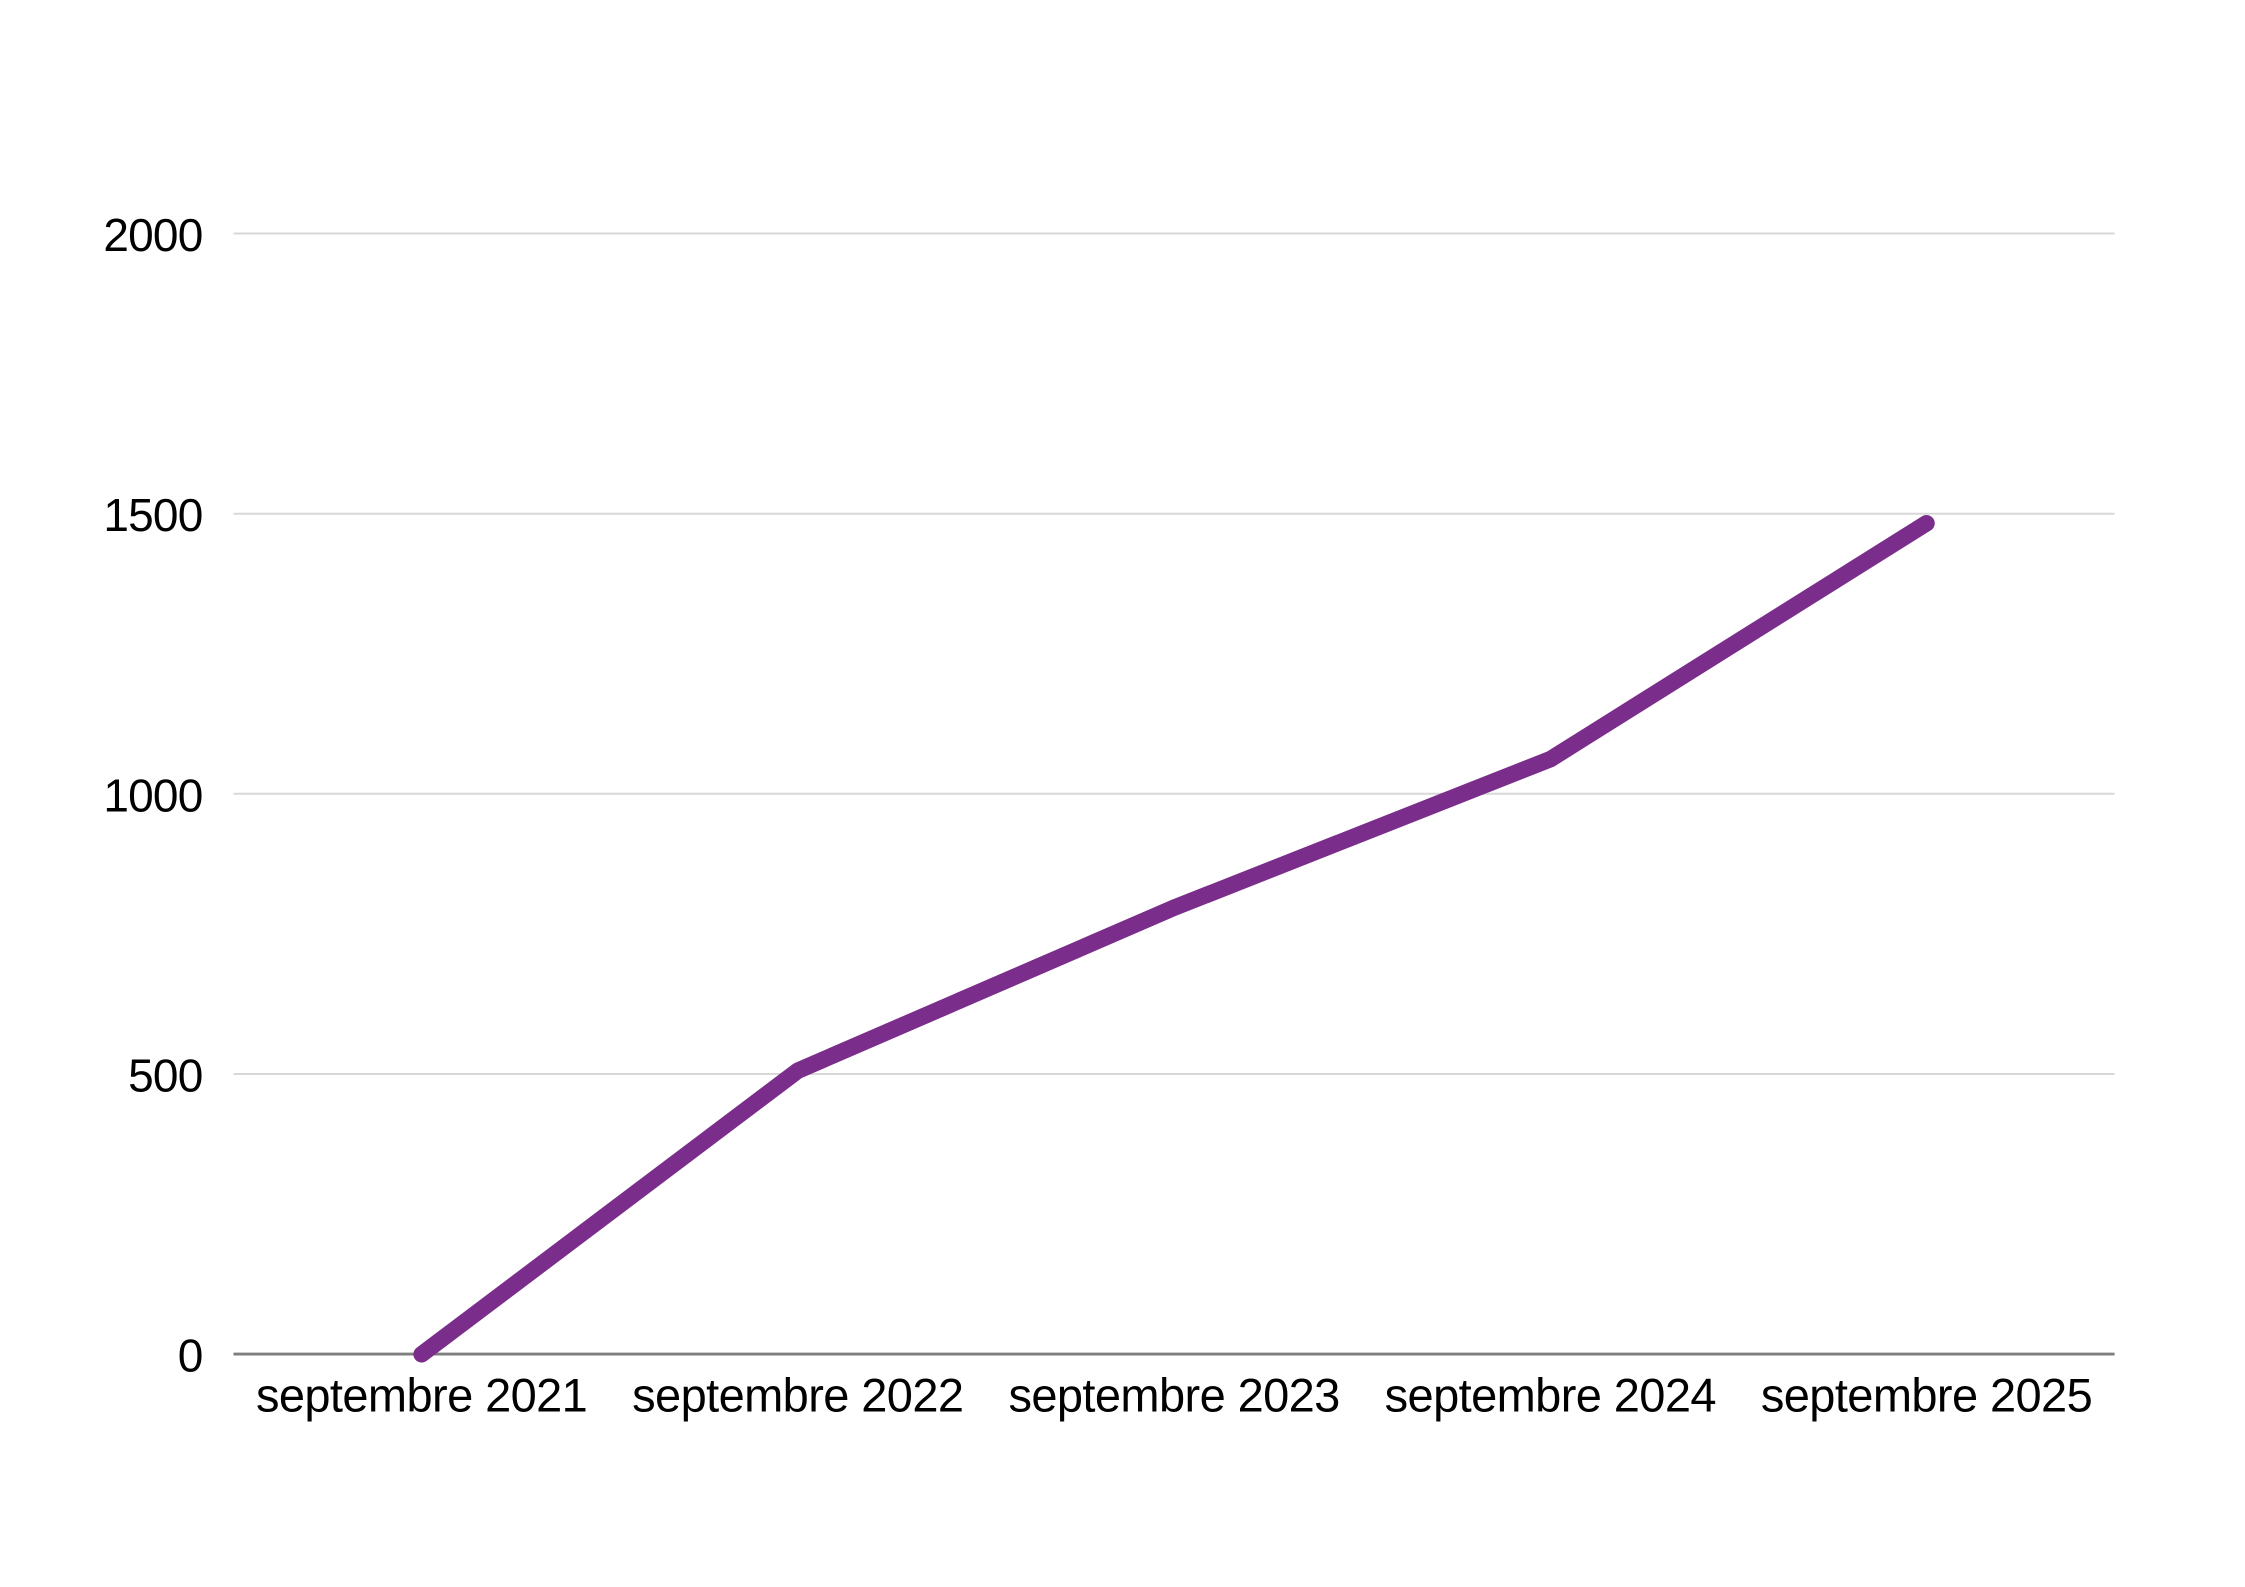 This screenshot has height=1587, width=2245. I want to click on svg-text: septembre 2022, so click(797, 1395).